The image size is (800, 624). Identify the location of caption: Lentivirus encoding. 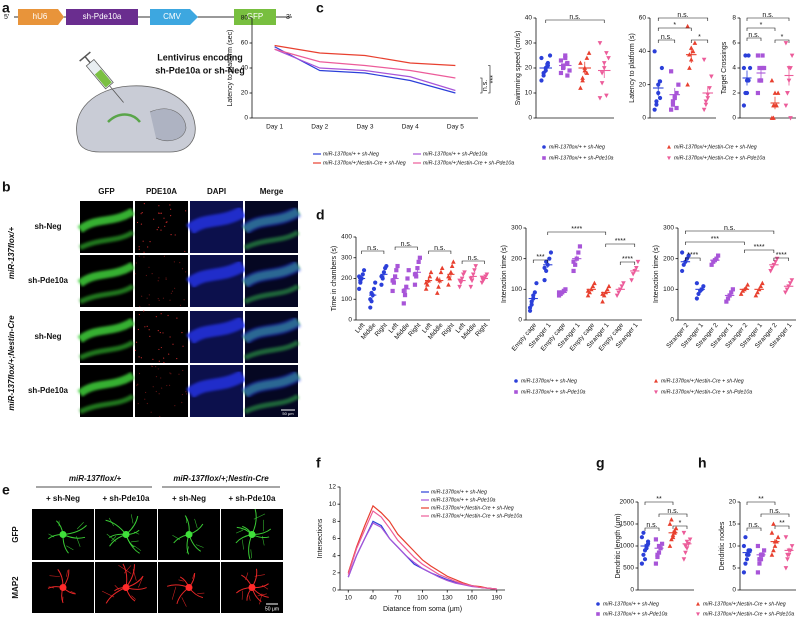
(200, 57).